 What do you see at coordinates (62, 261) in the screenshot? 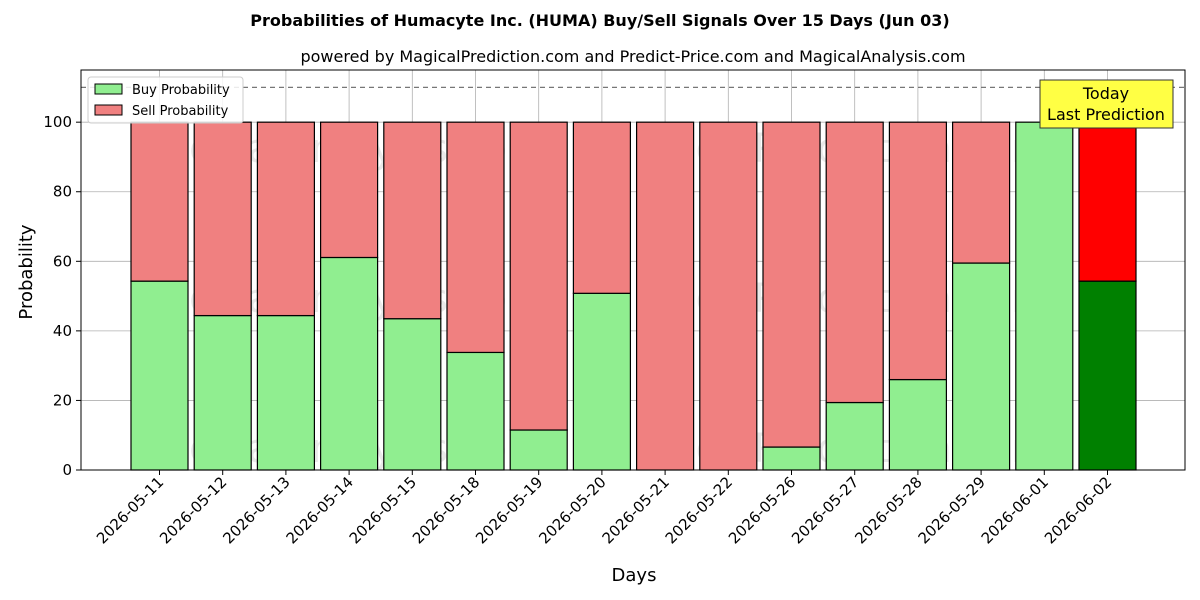
I see `y-tick-label: 60` at bounding box center [62, 261].